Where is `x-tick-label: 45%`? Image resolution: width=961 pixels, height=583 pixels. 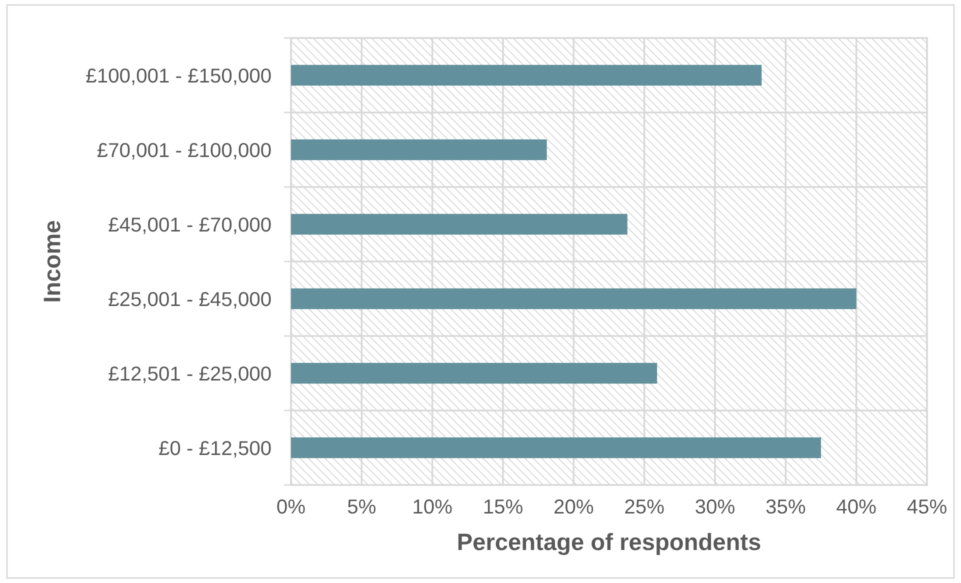
x-tick-label: 45% is located at coordinates (926, 507).